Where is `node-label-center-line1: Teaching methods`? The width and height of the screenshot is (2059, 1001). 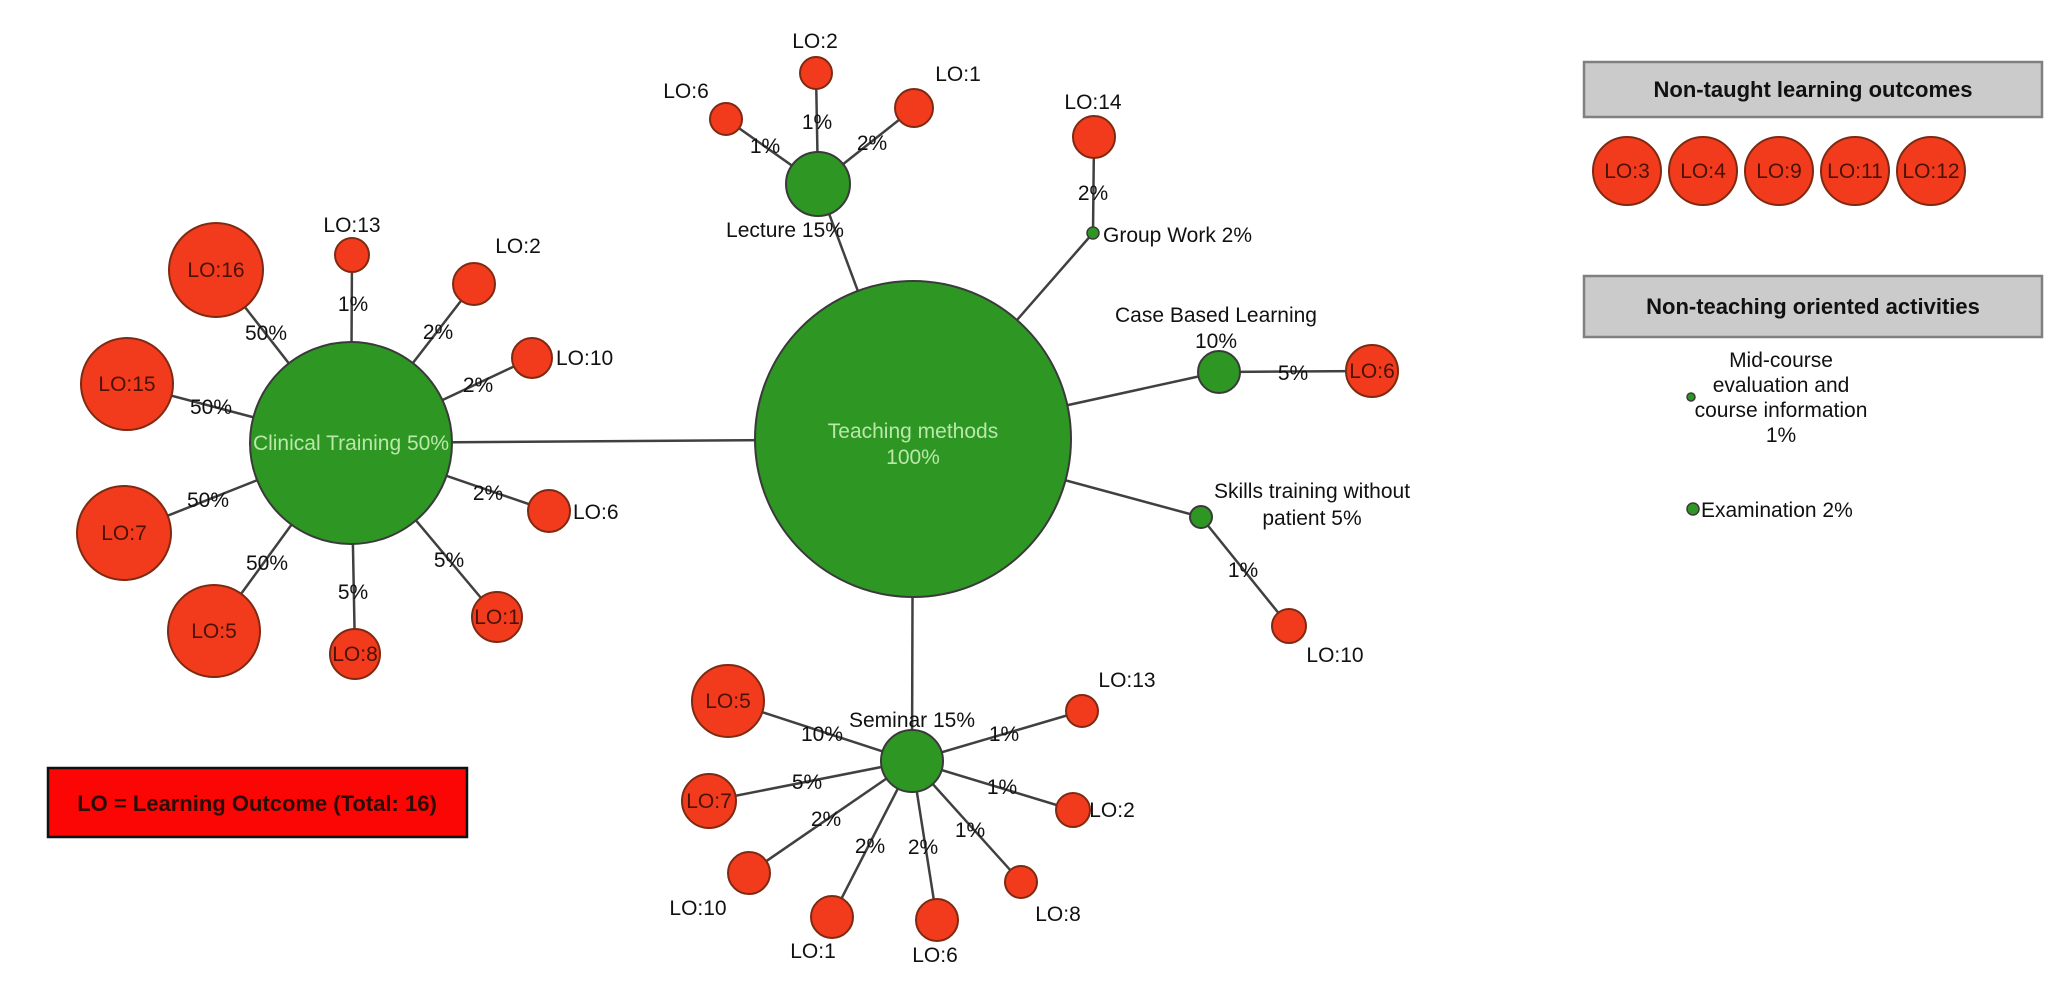
node-label-center-line1: Teaching methods is located at coordinates (913, 431).